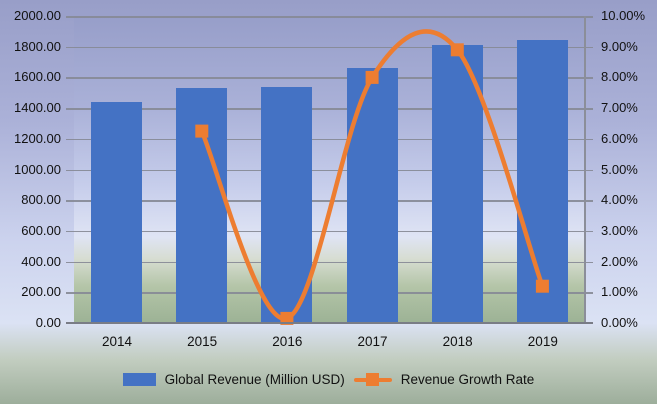  What do you see at coordinates (48, 322) in the screenshot?
I see `left-axis-tick-label: 0.00` at bounding box center [48, 322].